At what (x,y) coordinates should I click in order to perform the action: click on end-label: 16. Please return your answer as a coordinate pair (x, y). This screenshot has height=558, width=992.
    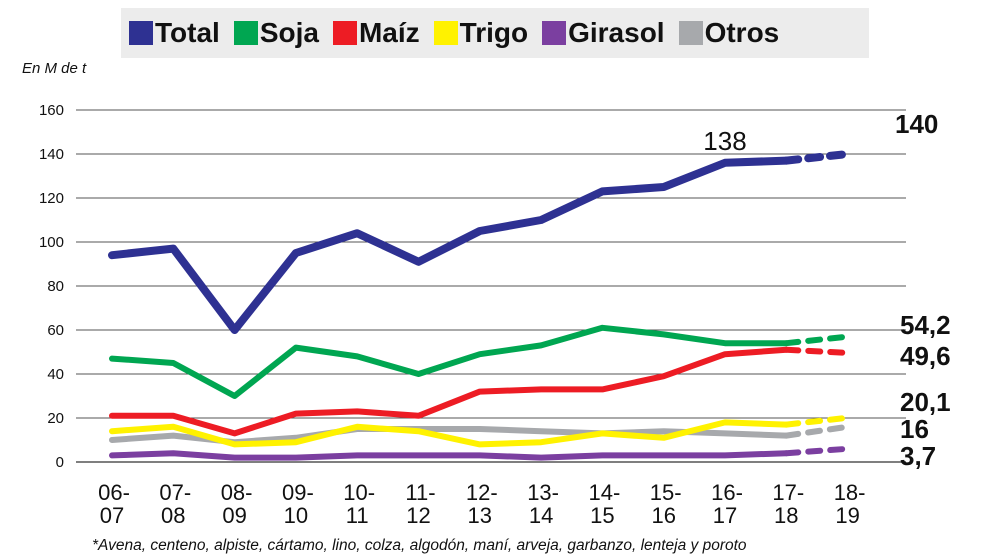
    Looking at the image, I should click on (914, 429).